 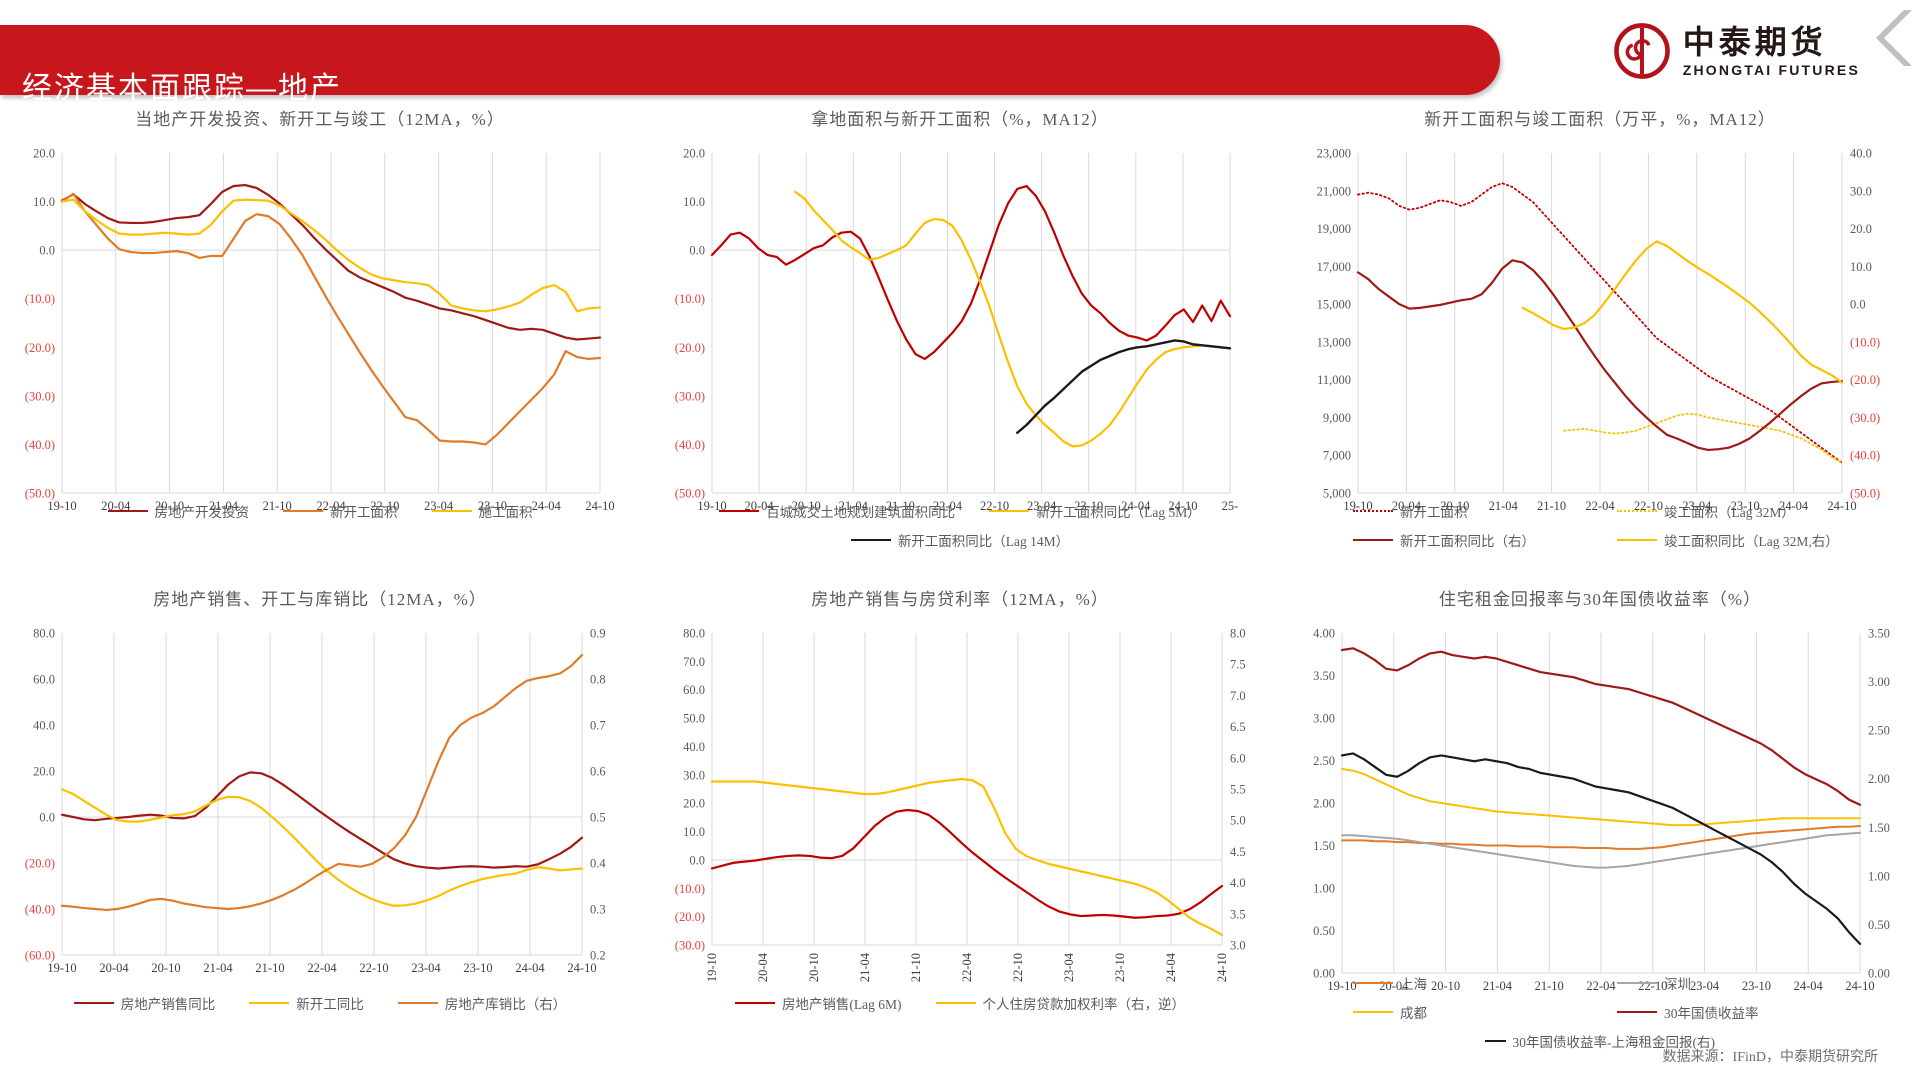 What do you see at coordinates (694, 832) in the screenshot?
I see `svg-text: 10.0` at bounding box center [694, 832].